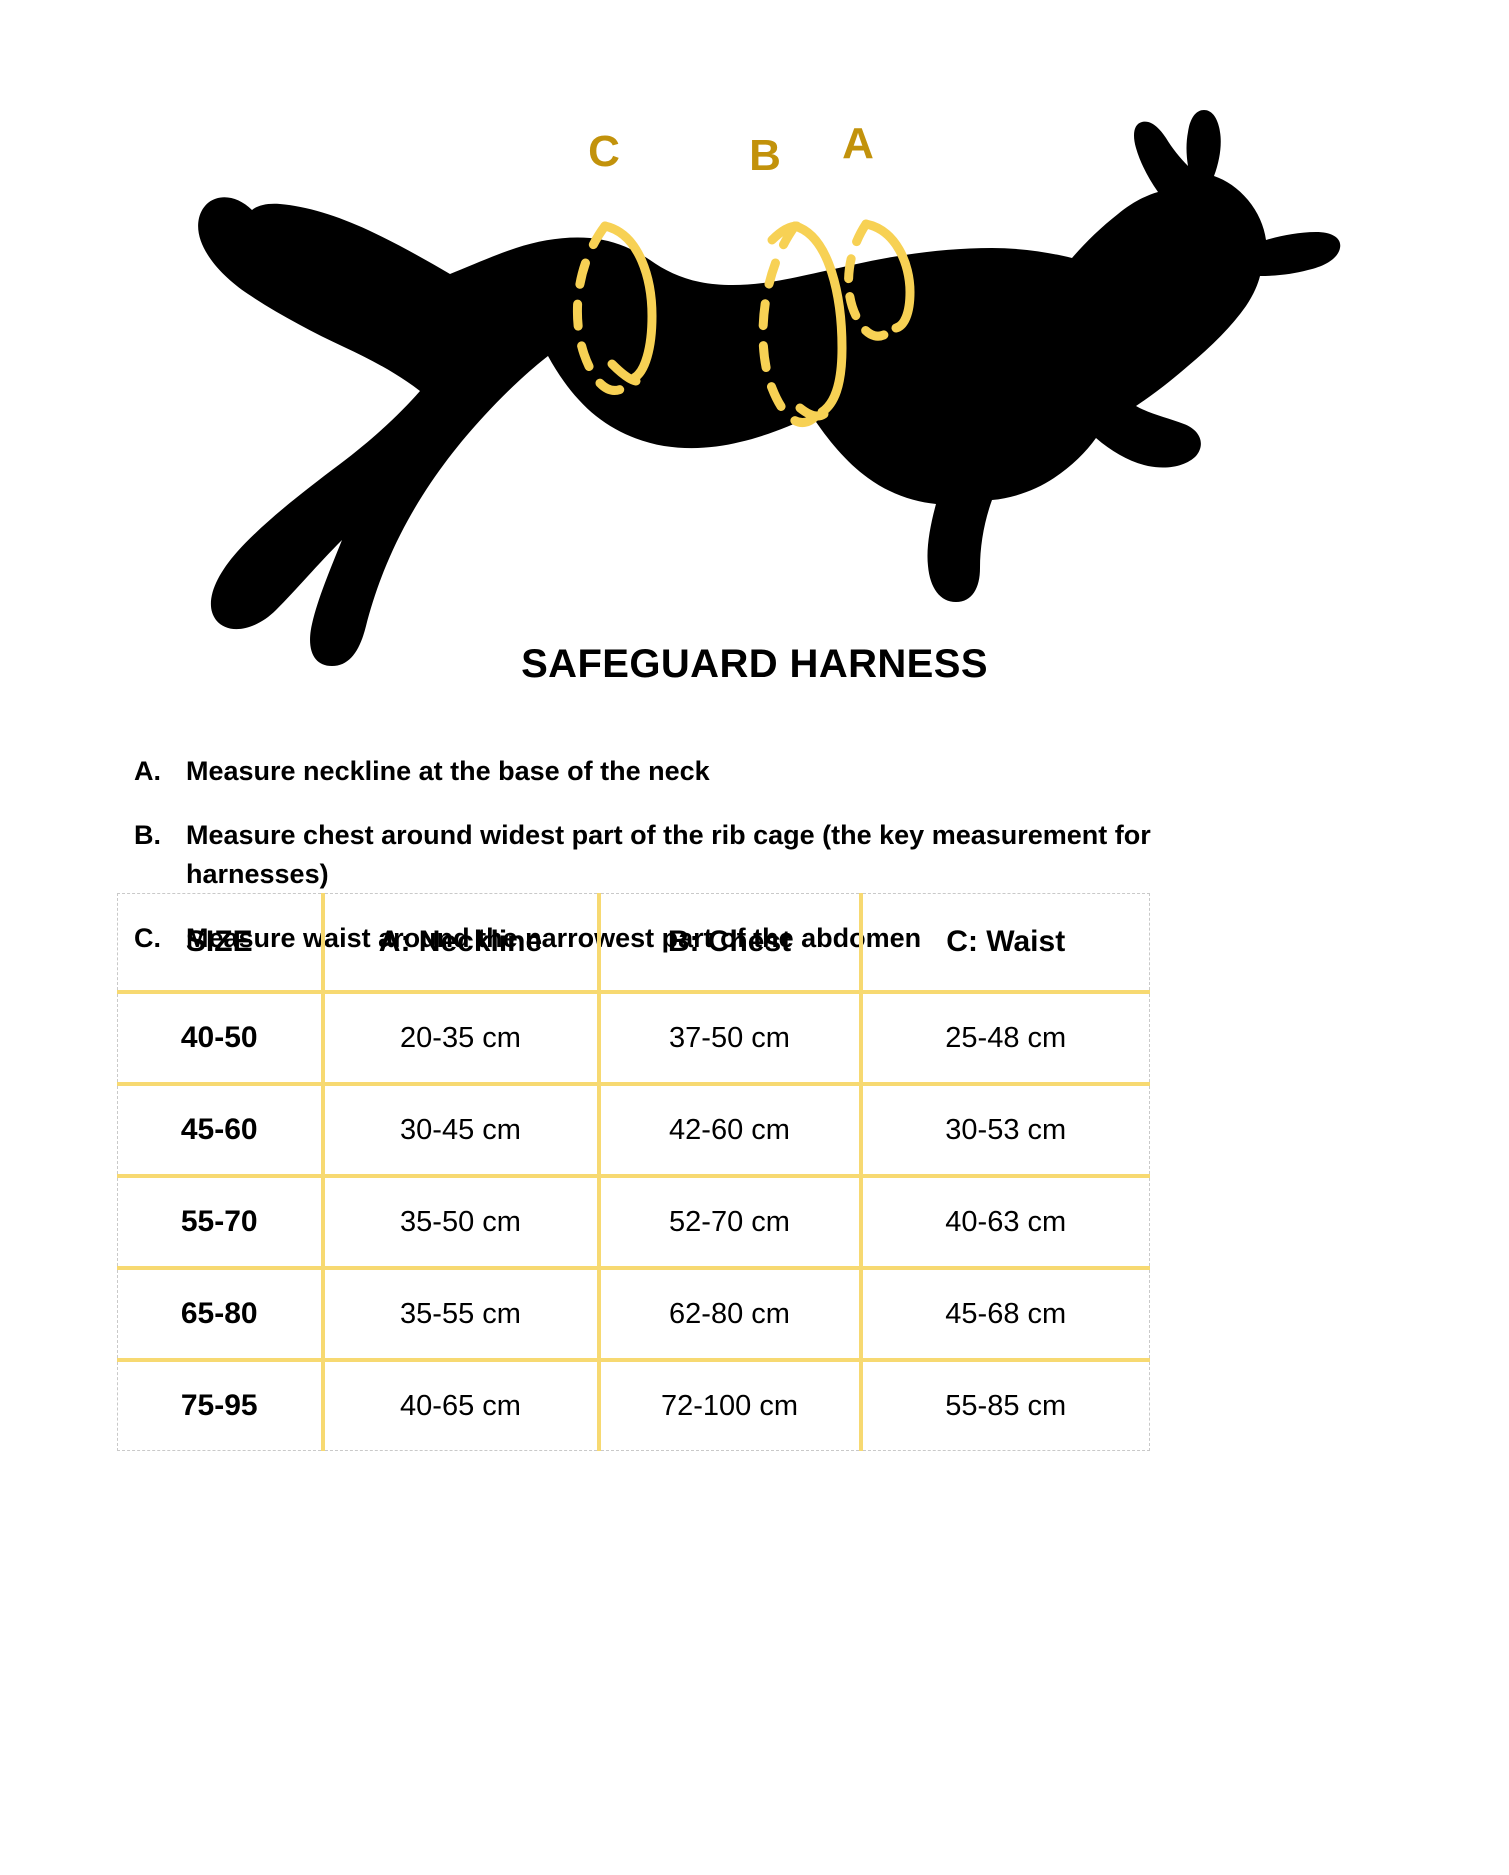  I want to click on cell-size: 75-95, so click(221, 1404).